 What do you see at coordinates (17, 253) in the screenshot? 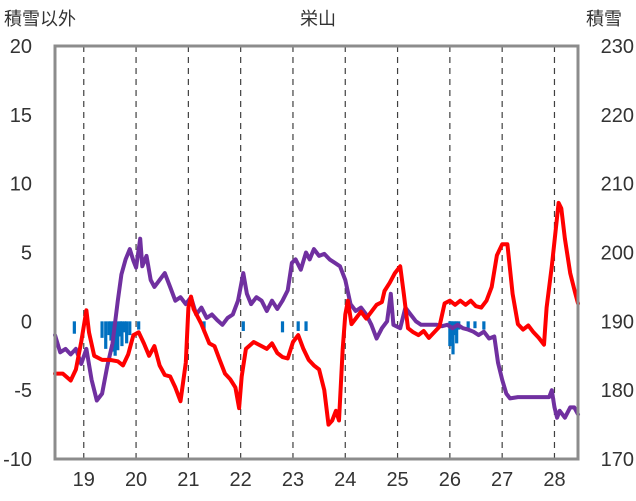
I see `left-axis-tick-labels: 20 15 10 5 0 -5 -10` at bounding box center [17, 253].